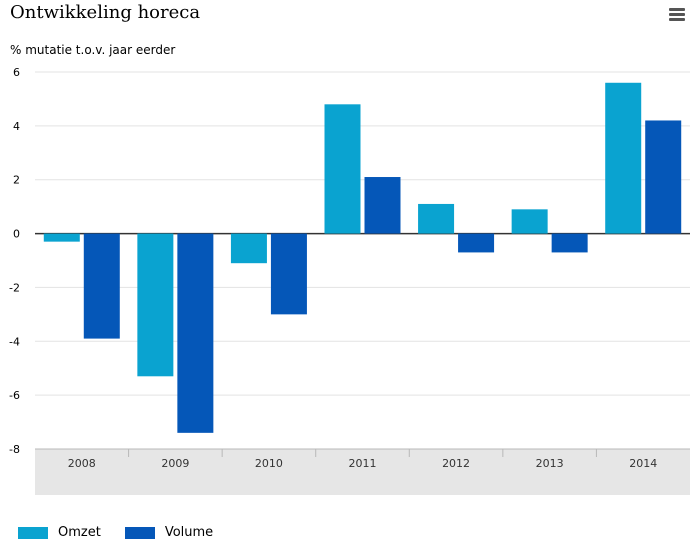 The height and width of the screenshot is (550, 696). Describe the element at coordinates (155, 305) in the screenshot. I see `bar-omzet-2009` at that location.